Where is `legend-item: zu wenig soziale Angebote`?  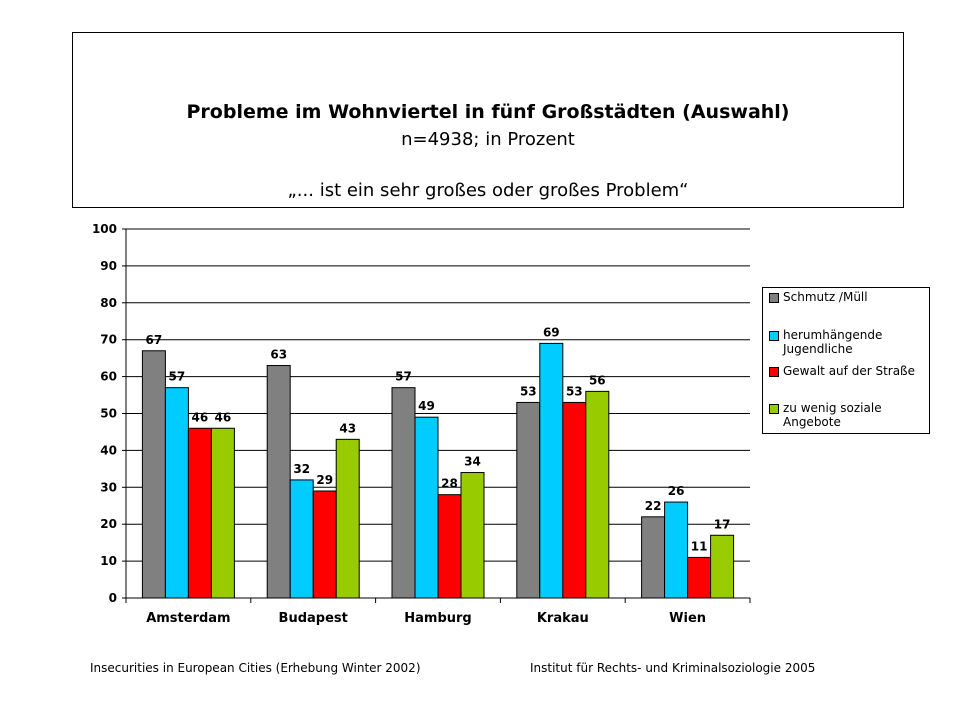 legend-item: zu wenig soziale Angebote is located at coordinates (849, 415).